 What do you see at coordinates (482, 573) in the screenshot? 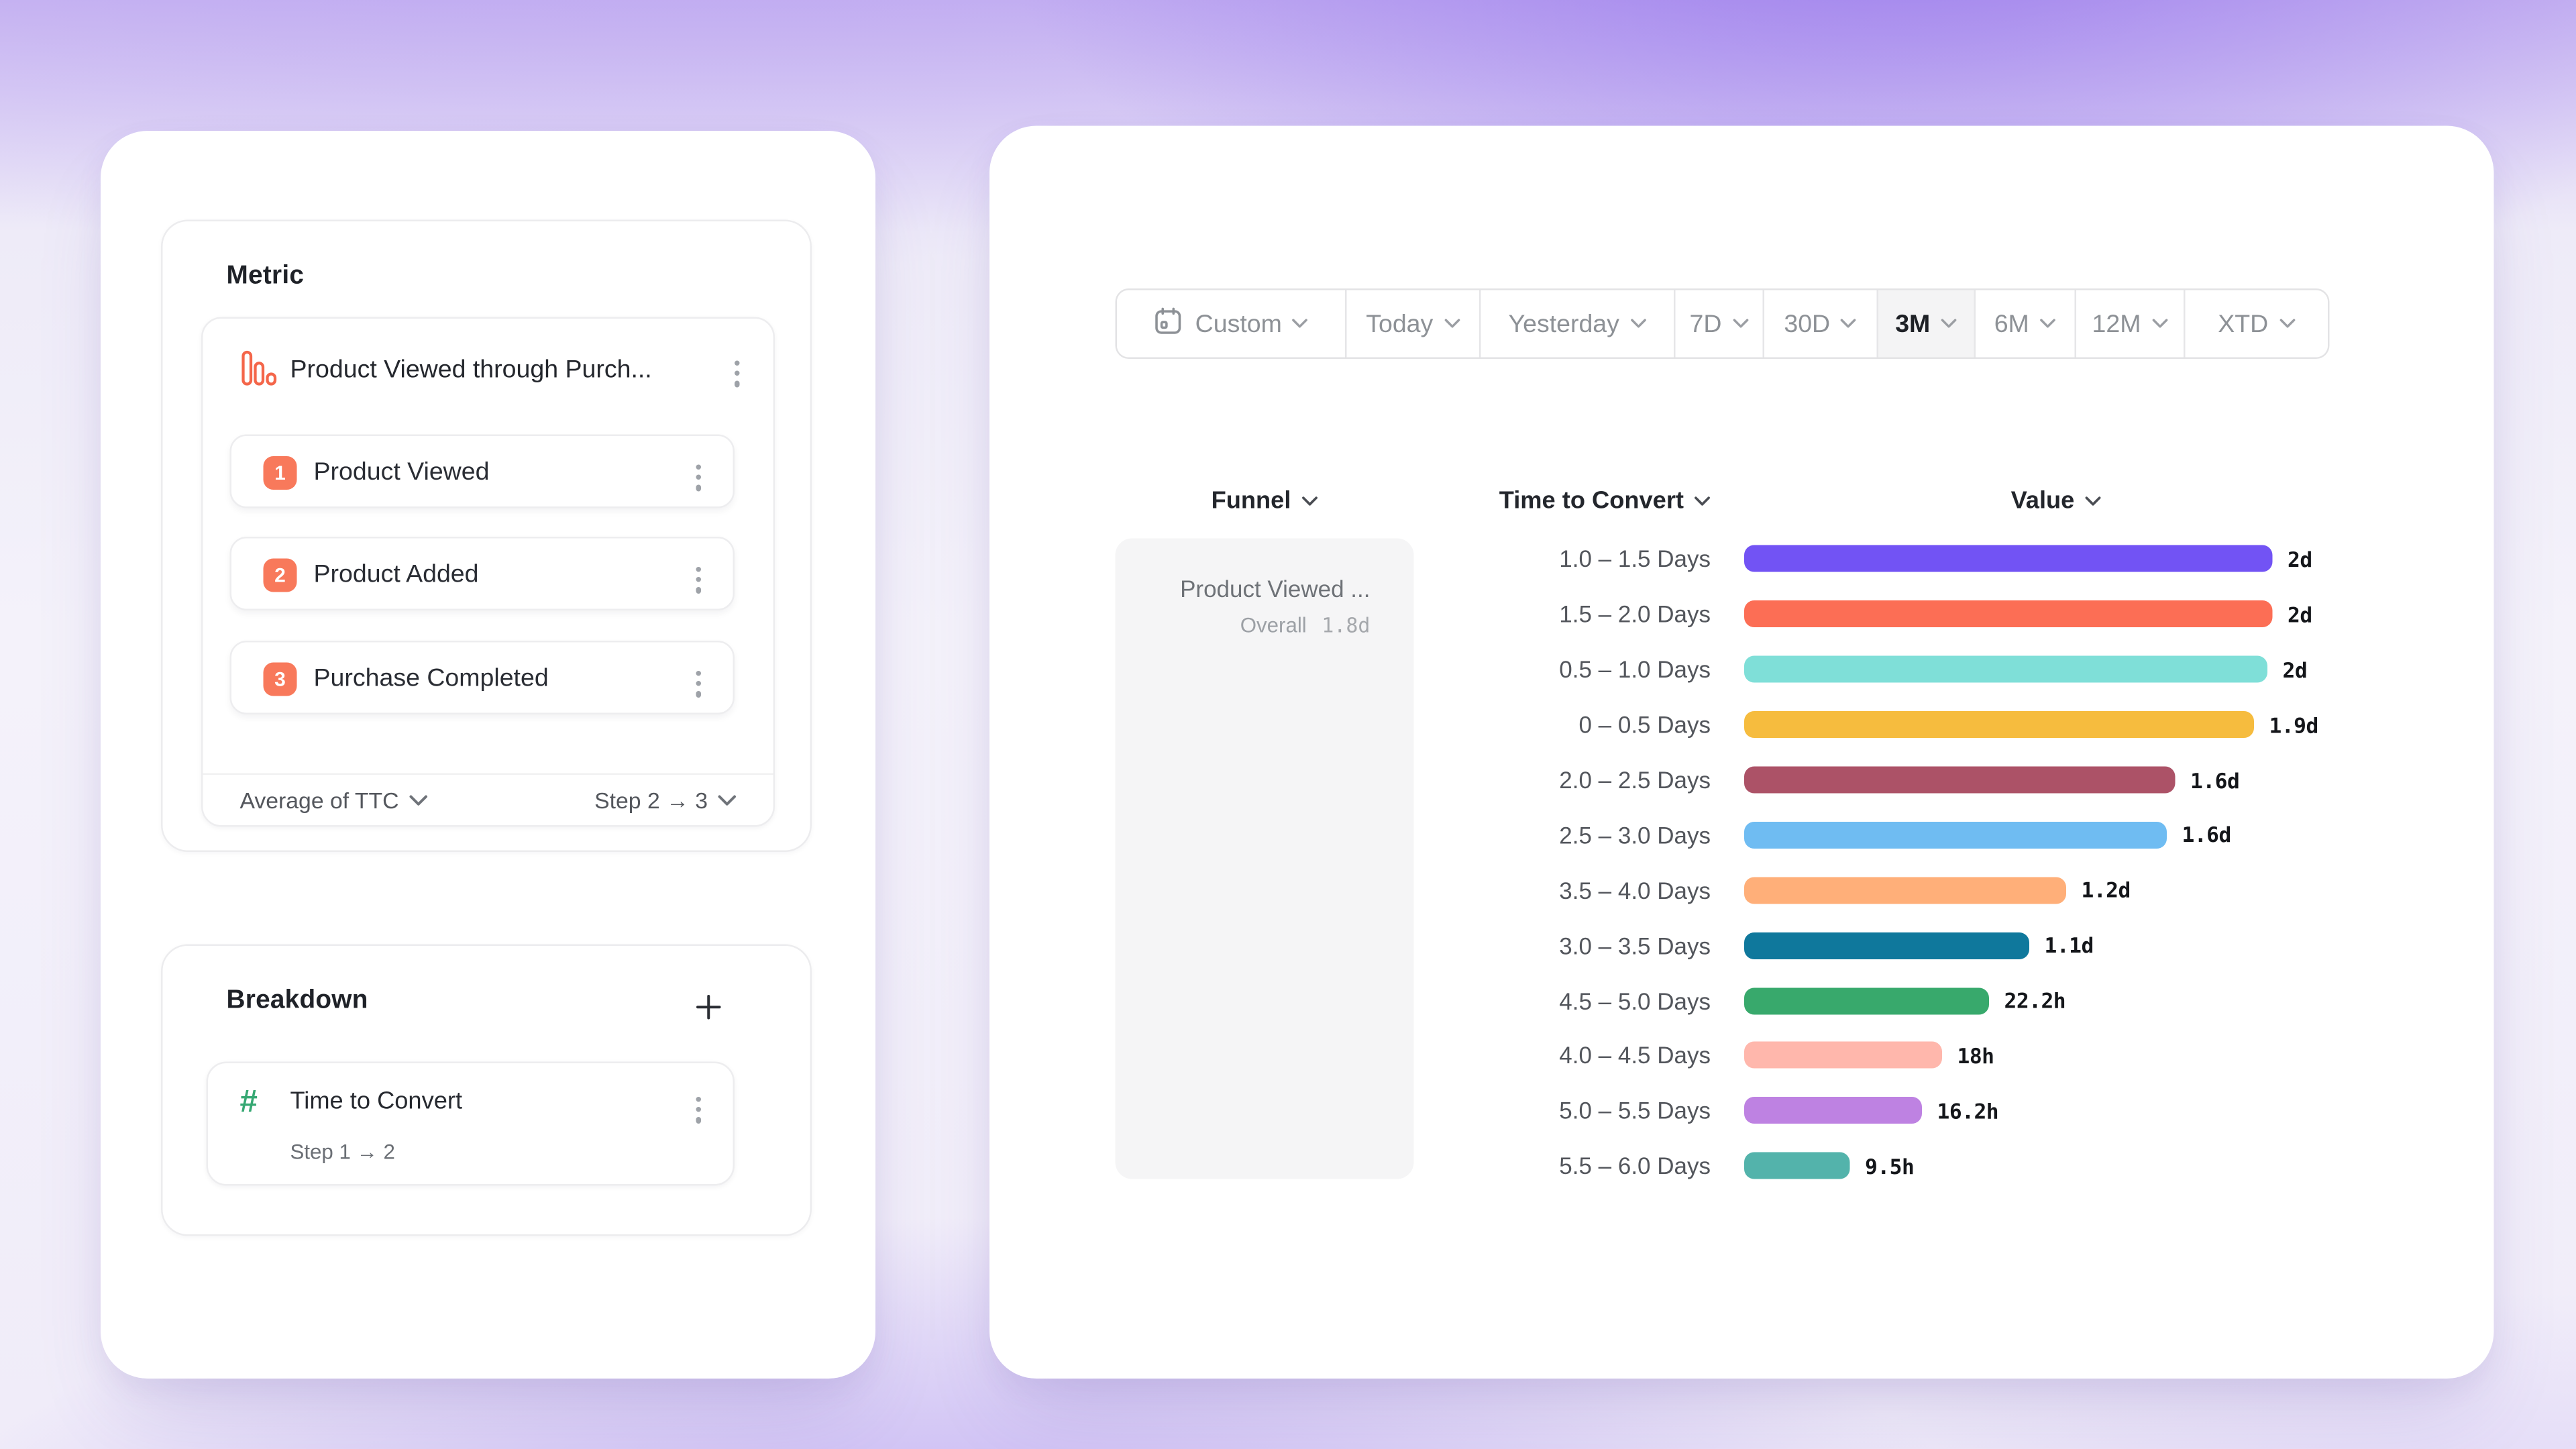
I see `funnel-step-card: 2 Product Added` at bounding box center [482, 573].